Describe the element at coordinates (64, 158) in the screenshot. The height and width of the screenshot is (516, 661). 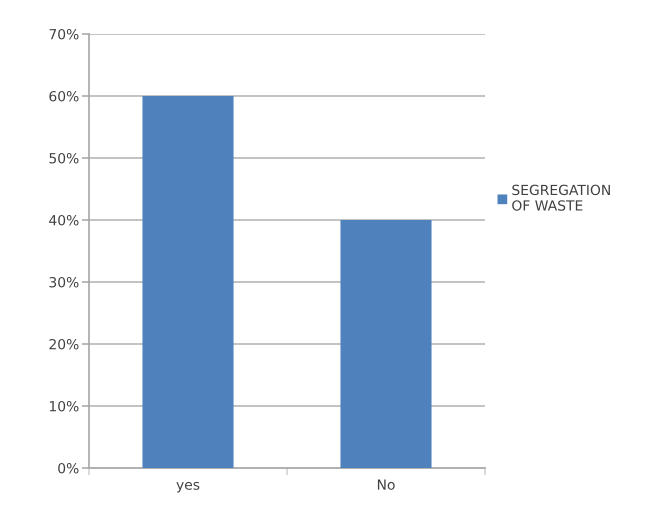
I see `y-tick-label: 50%` at that location.